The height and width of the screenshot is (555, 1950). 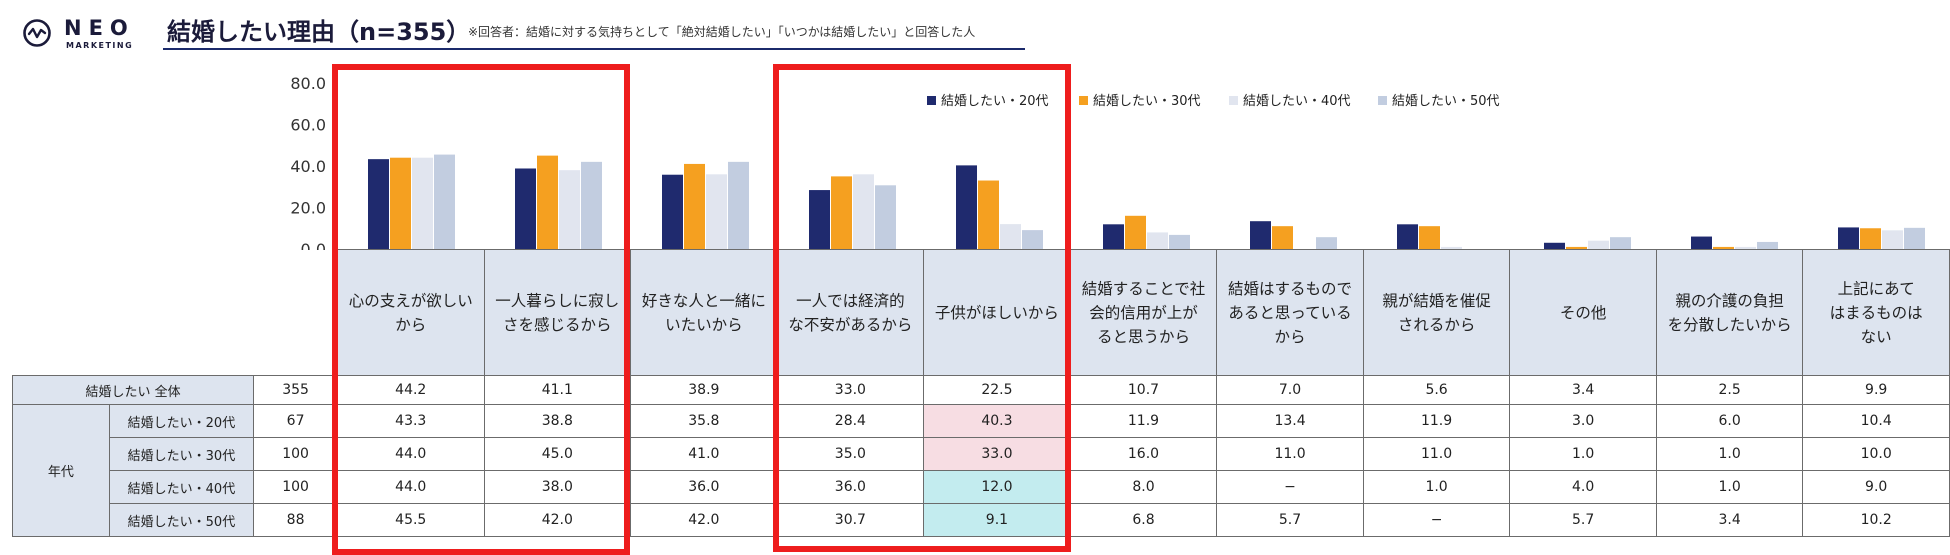 What do you see at coordinates (850, 312) in the screenshot?
I see `column-header: 一人では経済的 な不安があるから` at bounding box center [850, 312].